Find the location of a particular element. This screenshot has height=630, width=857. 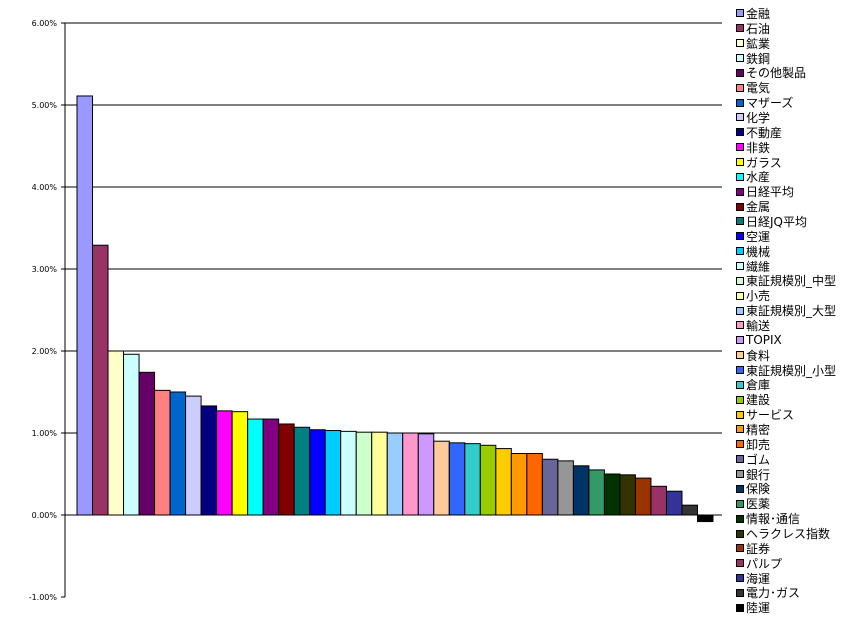

bar-食料 is located at coordinates (441, 478).